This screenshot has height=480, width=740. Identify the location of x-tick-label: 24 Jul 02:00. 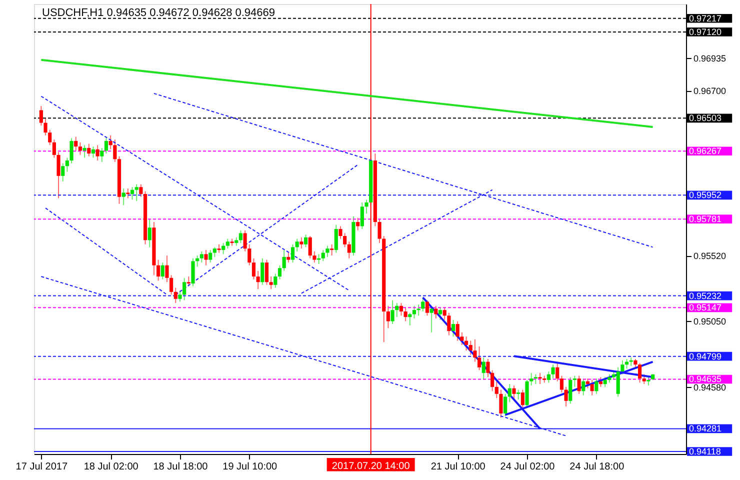
(528, 467).